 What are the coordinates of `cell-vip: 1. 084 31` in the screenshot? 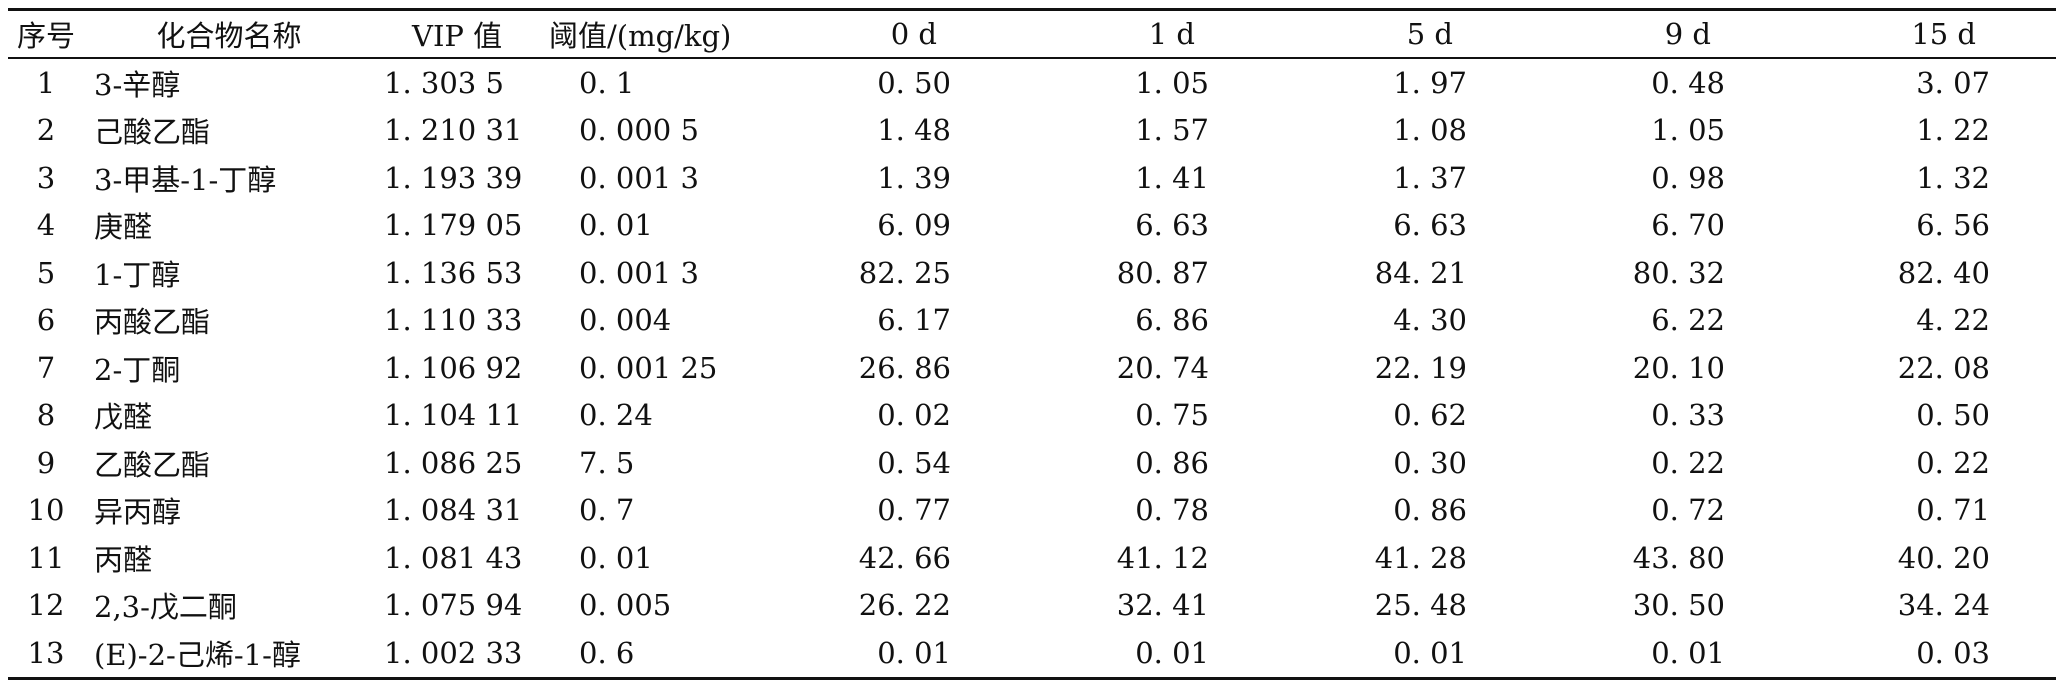 It's located at (453, 510).